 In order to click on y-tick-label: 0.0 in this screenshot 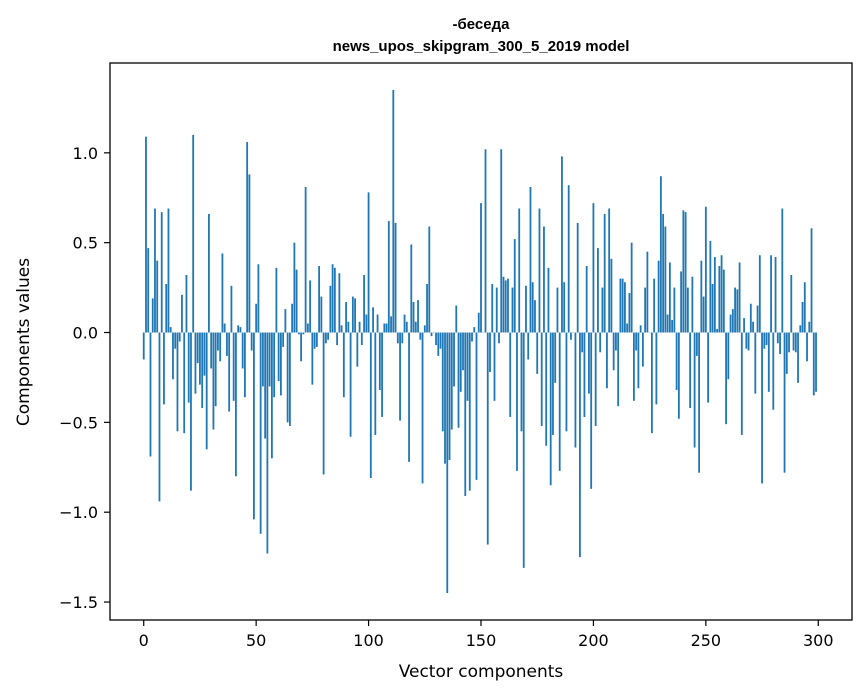, I will do `click(85, 333)`.